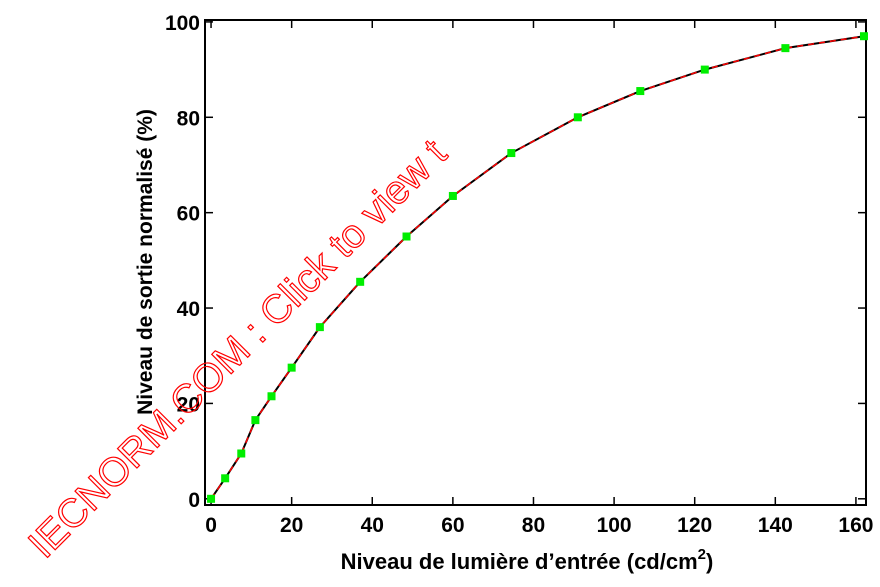 The height and width of the screenshot is (587, 880). Describe the element at coordinates (855, 525) in the screenshot. I see `x-tick-label: 160` at that location.